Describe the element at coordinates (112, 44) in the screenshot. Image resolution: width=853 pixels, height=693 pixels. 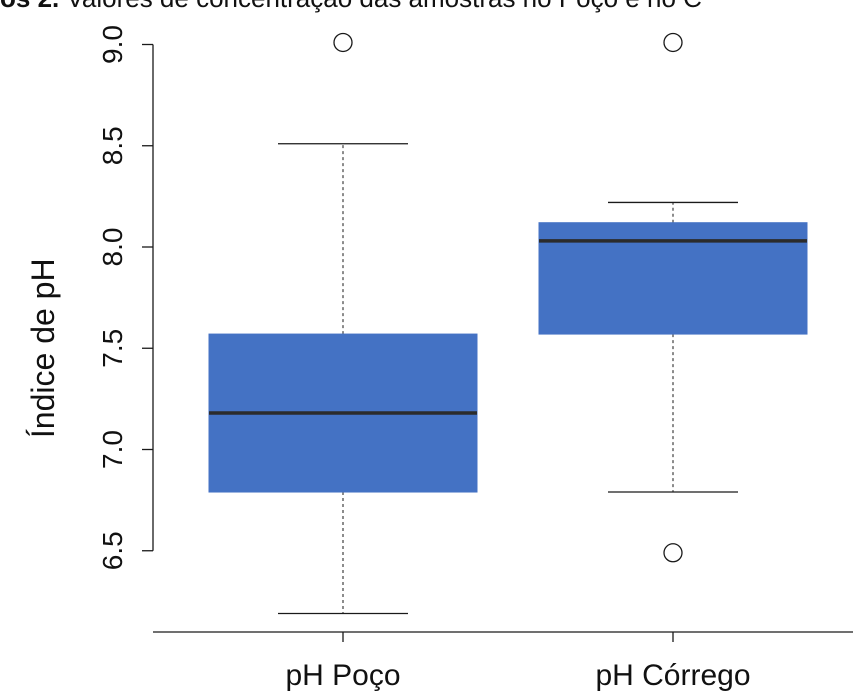
I see `y-tick-label: 9.0` at that location.